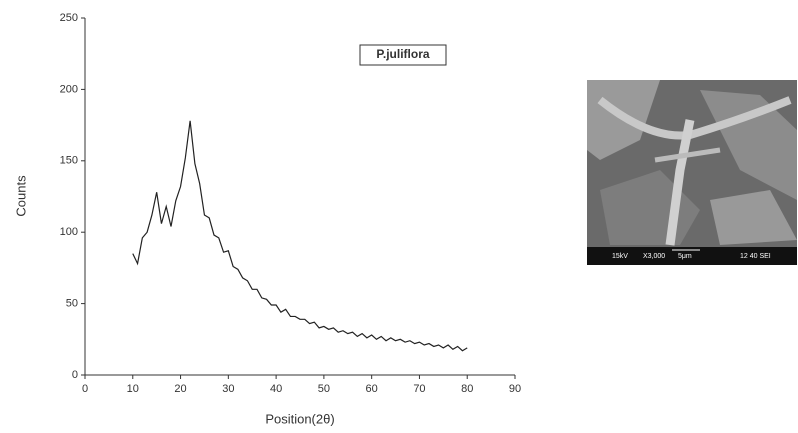  I want to click on x-tick-label: 60, so click(372, 389).